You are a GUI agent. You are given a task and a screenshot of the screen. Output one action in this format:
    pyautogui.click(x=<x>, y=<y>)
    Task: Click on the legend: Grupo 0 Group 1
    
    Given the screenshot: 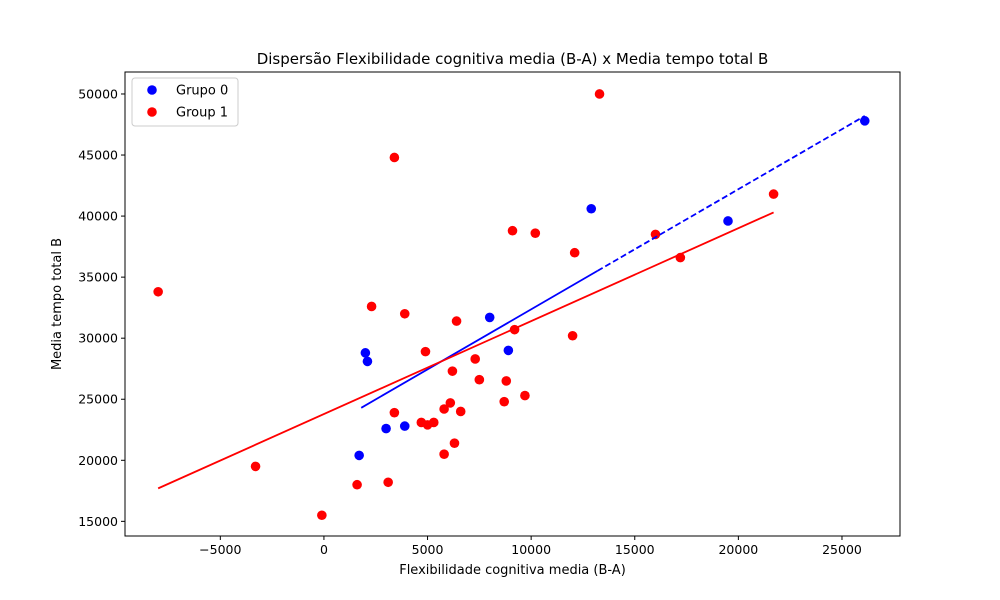 What is the action you would take?
    pyautogui.click(x=185, y=102)
    